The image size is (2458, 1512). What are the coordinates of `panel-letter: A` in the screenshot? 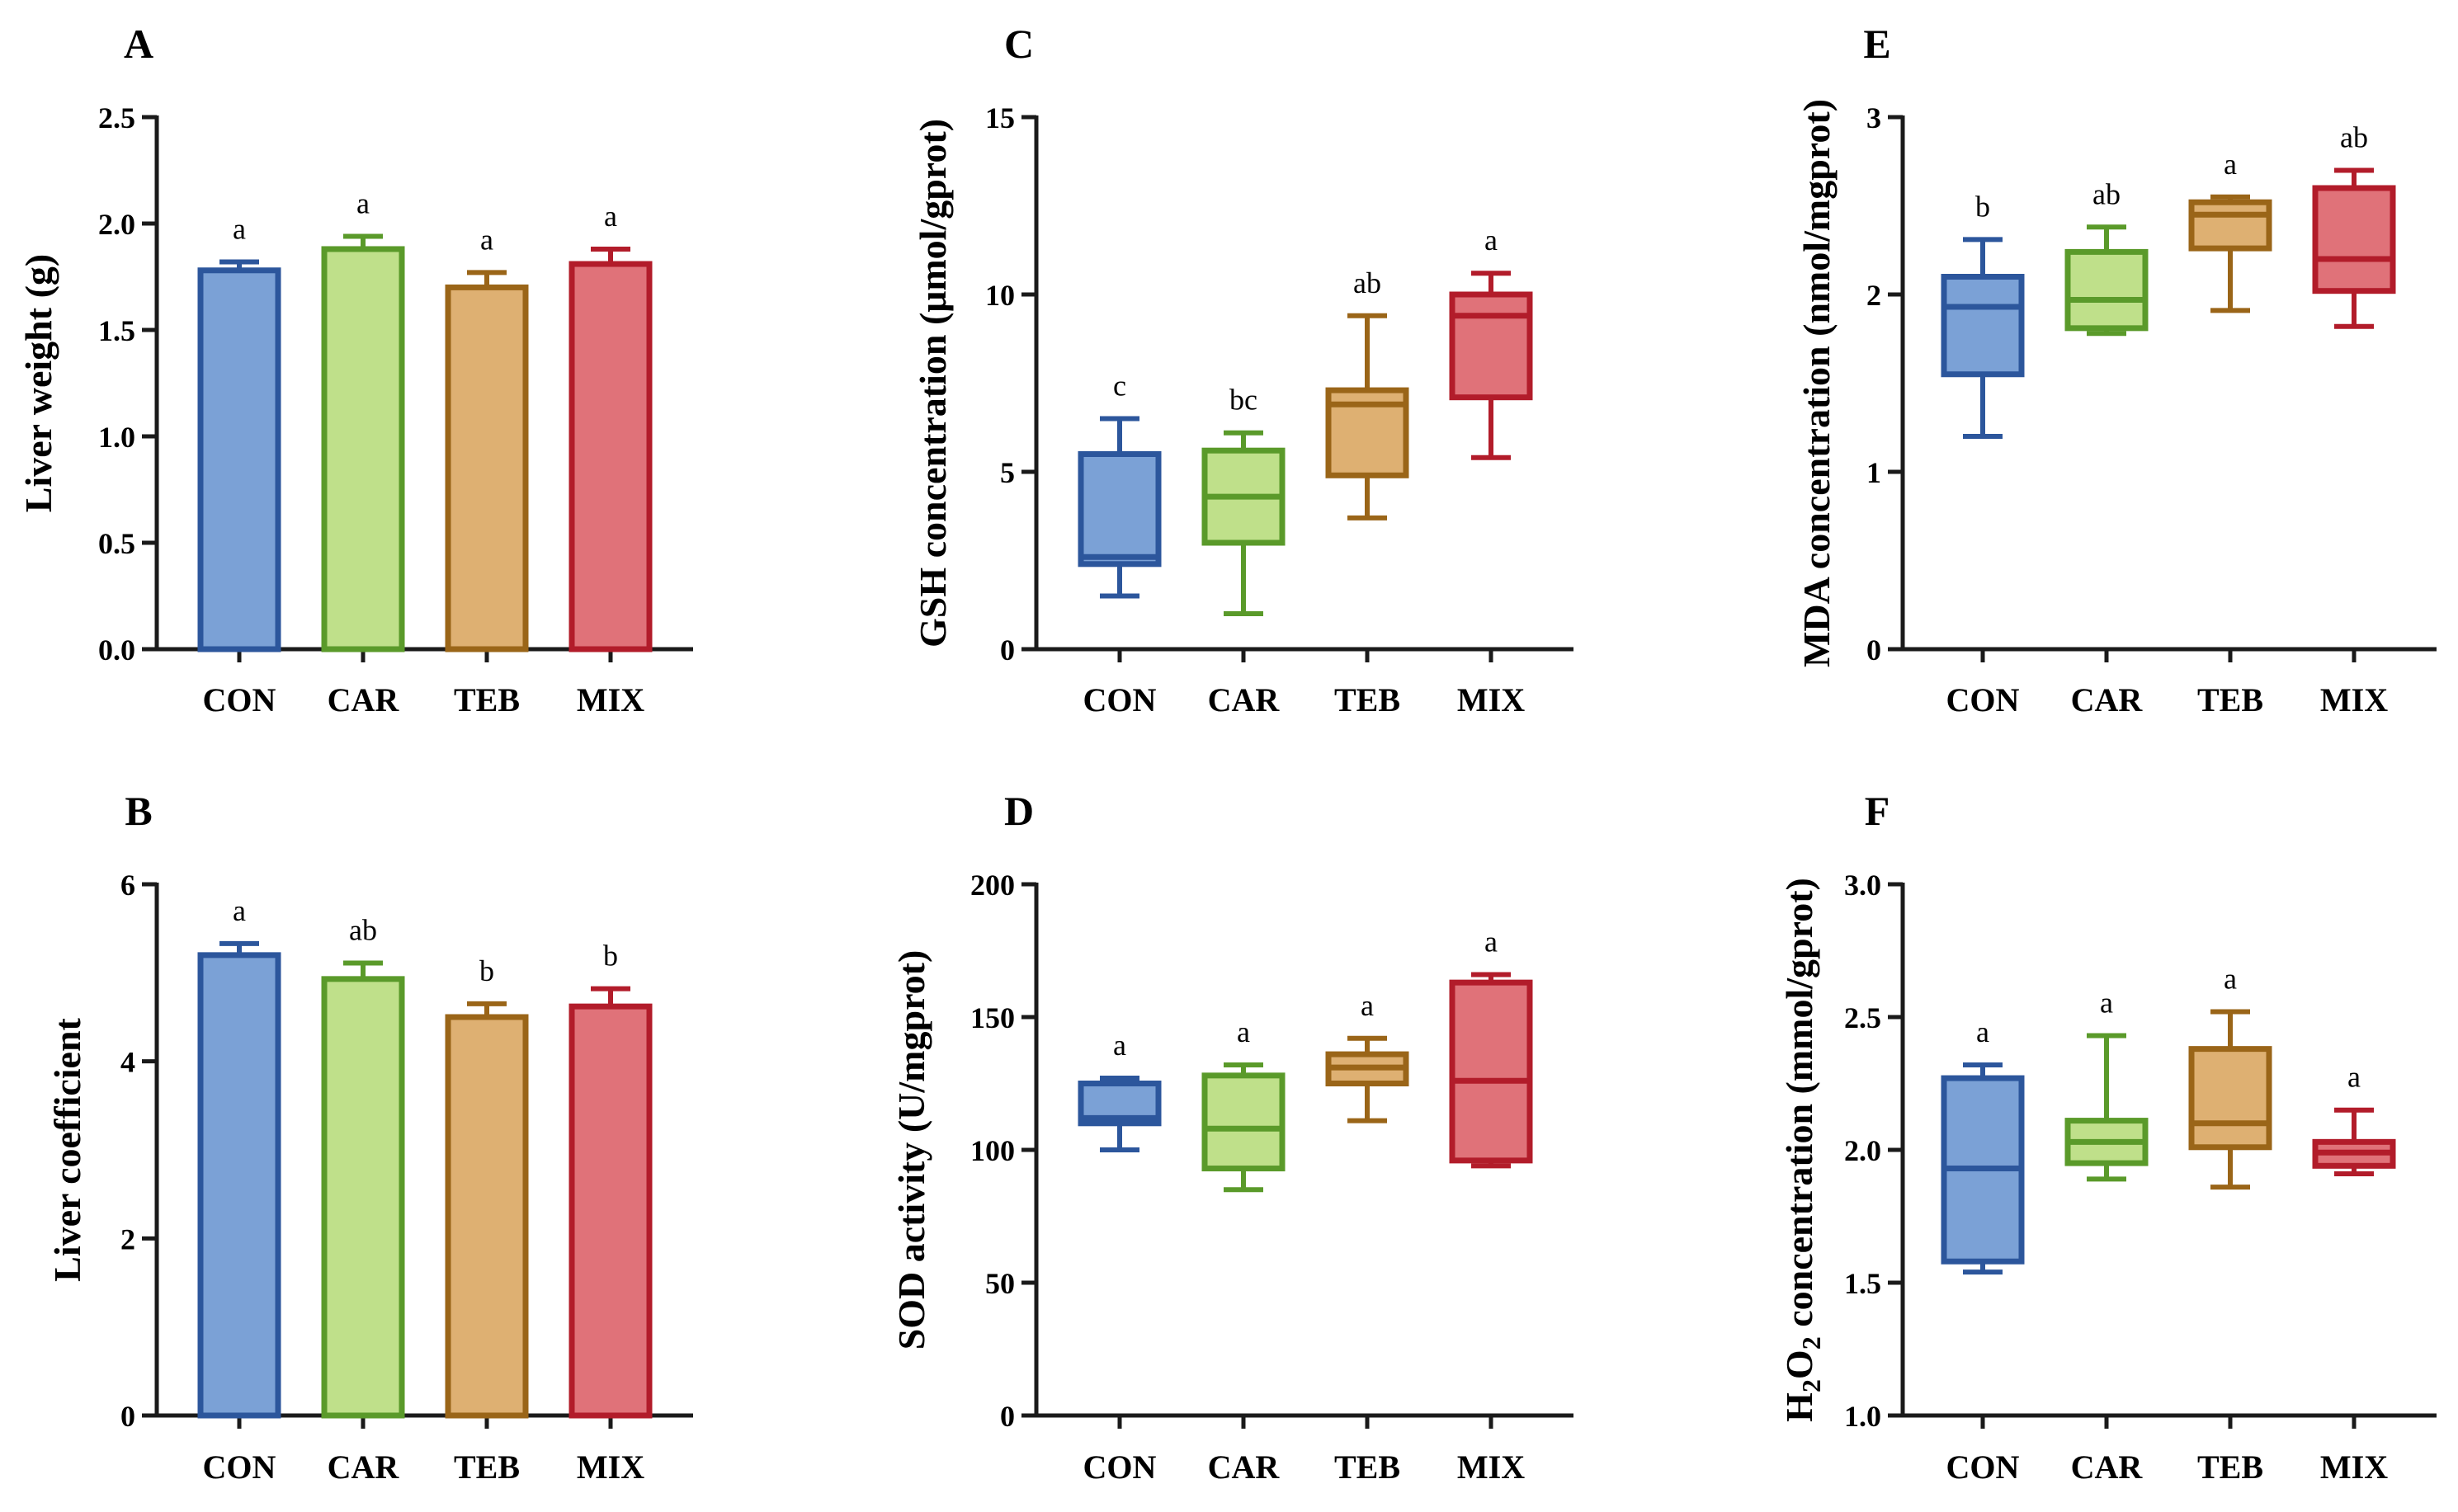 It's located at (139, 44).